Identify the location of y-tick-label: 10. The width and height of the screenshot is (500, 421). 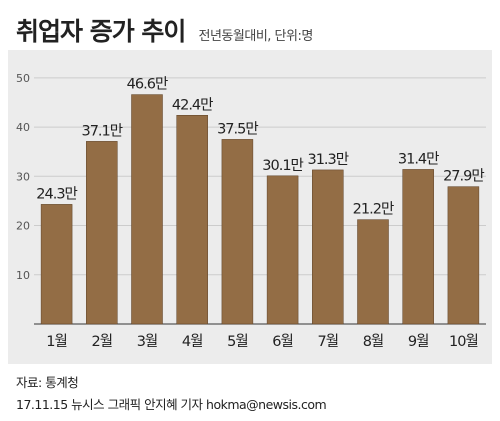
(23, 275).